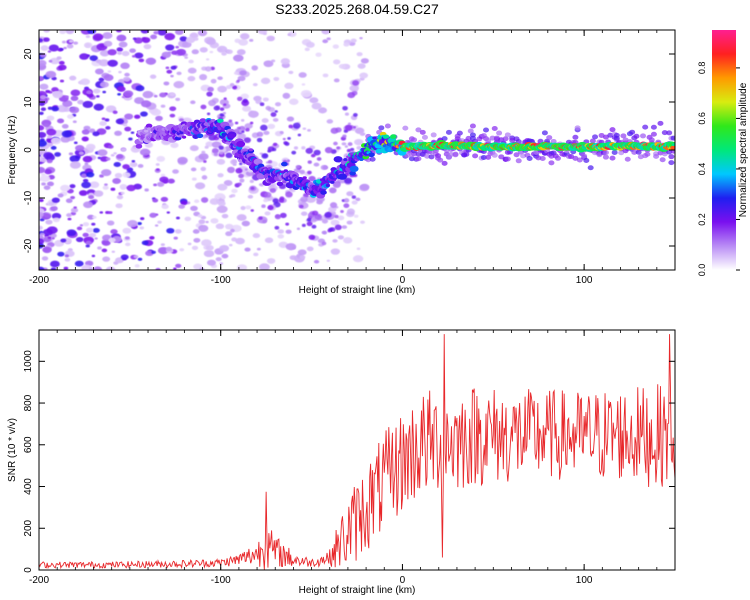 This screenshot has width=750, height=600. I want to click on colorbar-ticks: 0.0 0.2 0.4 0.6 0.8, so click(718, 169).